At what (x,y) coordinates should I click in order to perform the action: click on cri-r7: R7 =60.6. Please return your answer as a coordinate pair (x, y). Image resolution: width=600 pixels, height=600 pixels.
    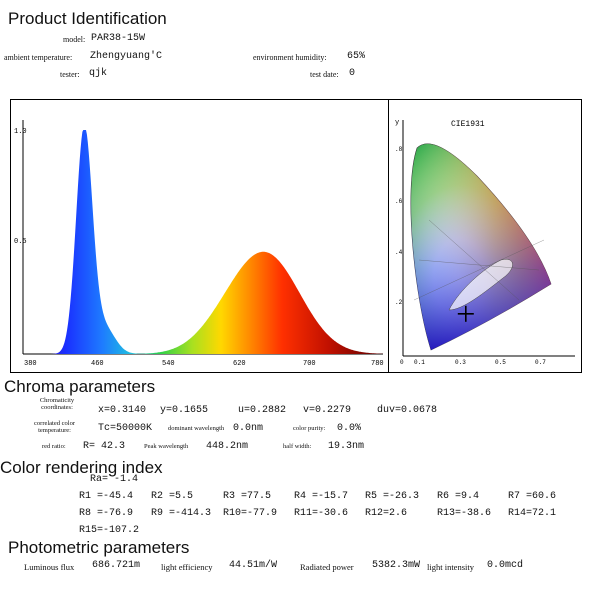
    Looking at the image, I should click on (532, 496).